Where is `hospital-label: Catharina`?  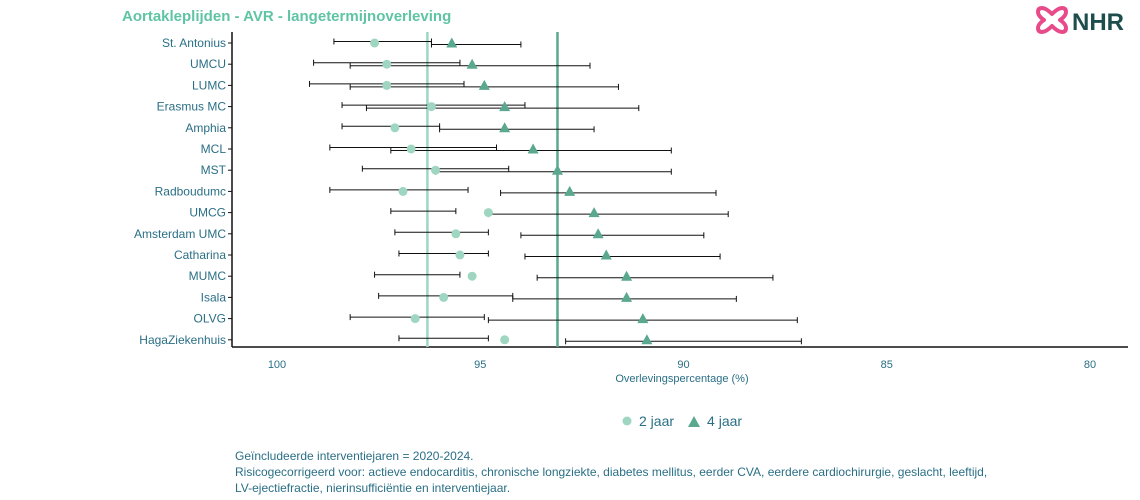 hospital-label: Catharina is located at coordinates (200, 255).